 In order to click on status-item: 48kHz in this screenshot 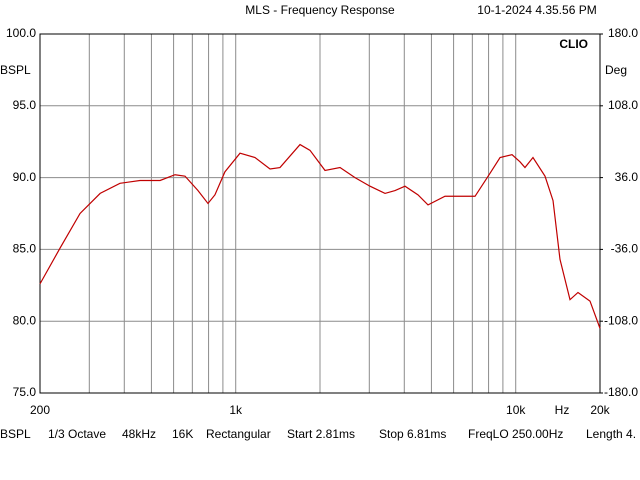, I will do `click(139, 434)`.